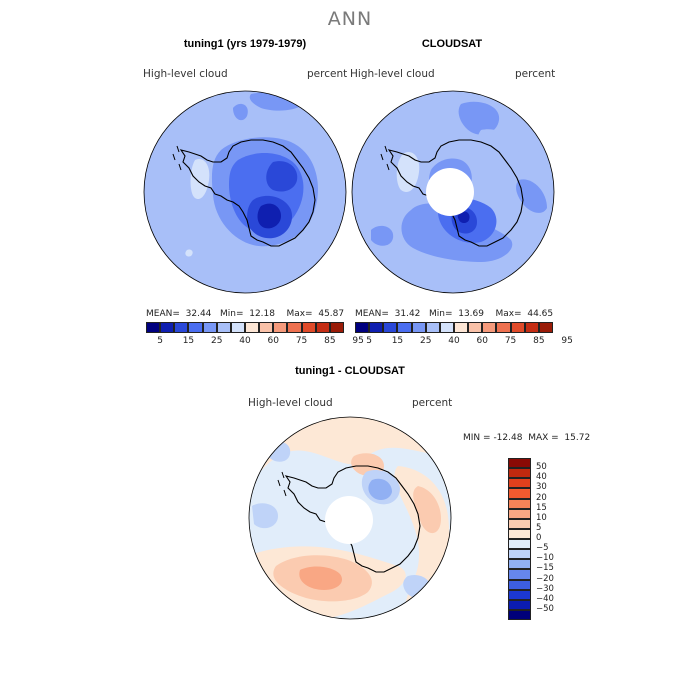  Describe the element at coordinates (327, 74) in the screenshot. I see `panel-1-units: percent` at that location.